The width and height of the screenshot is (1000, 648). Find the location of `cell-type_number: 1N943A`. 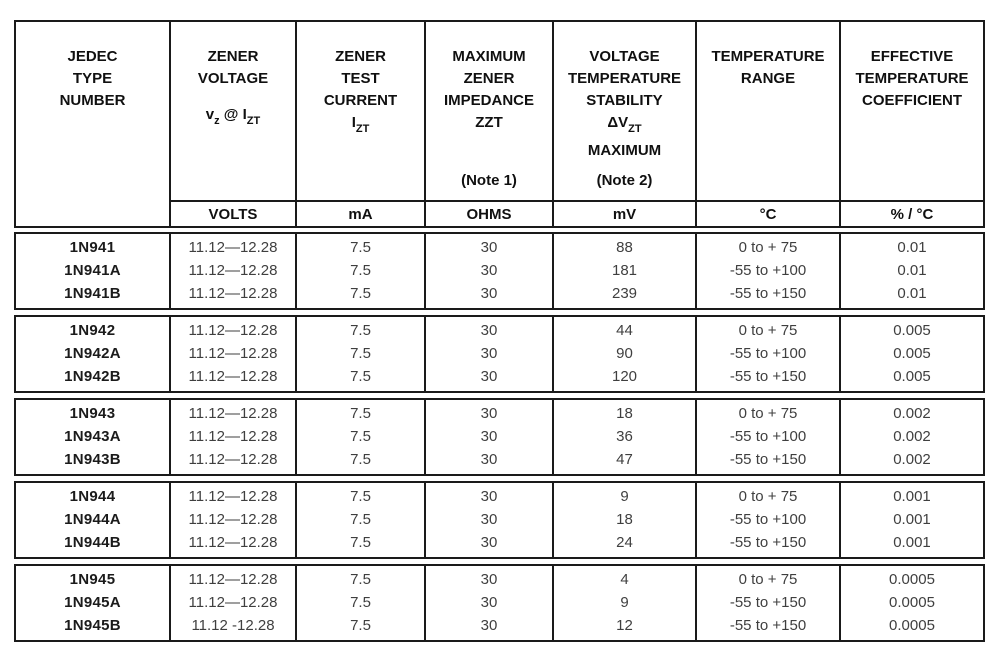

cell-type_number: 1N943A is located at coordinates (92, 436).